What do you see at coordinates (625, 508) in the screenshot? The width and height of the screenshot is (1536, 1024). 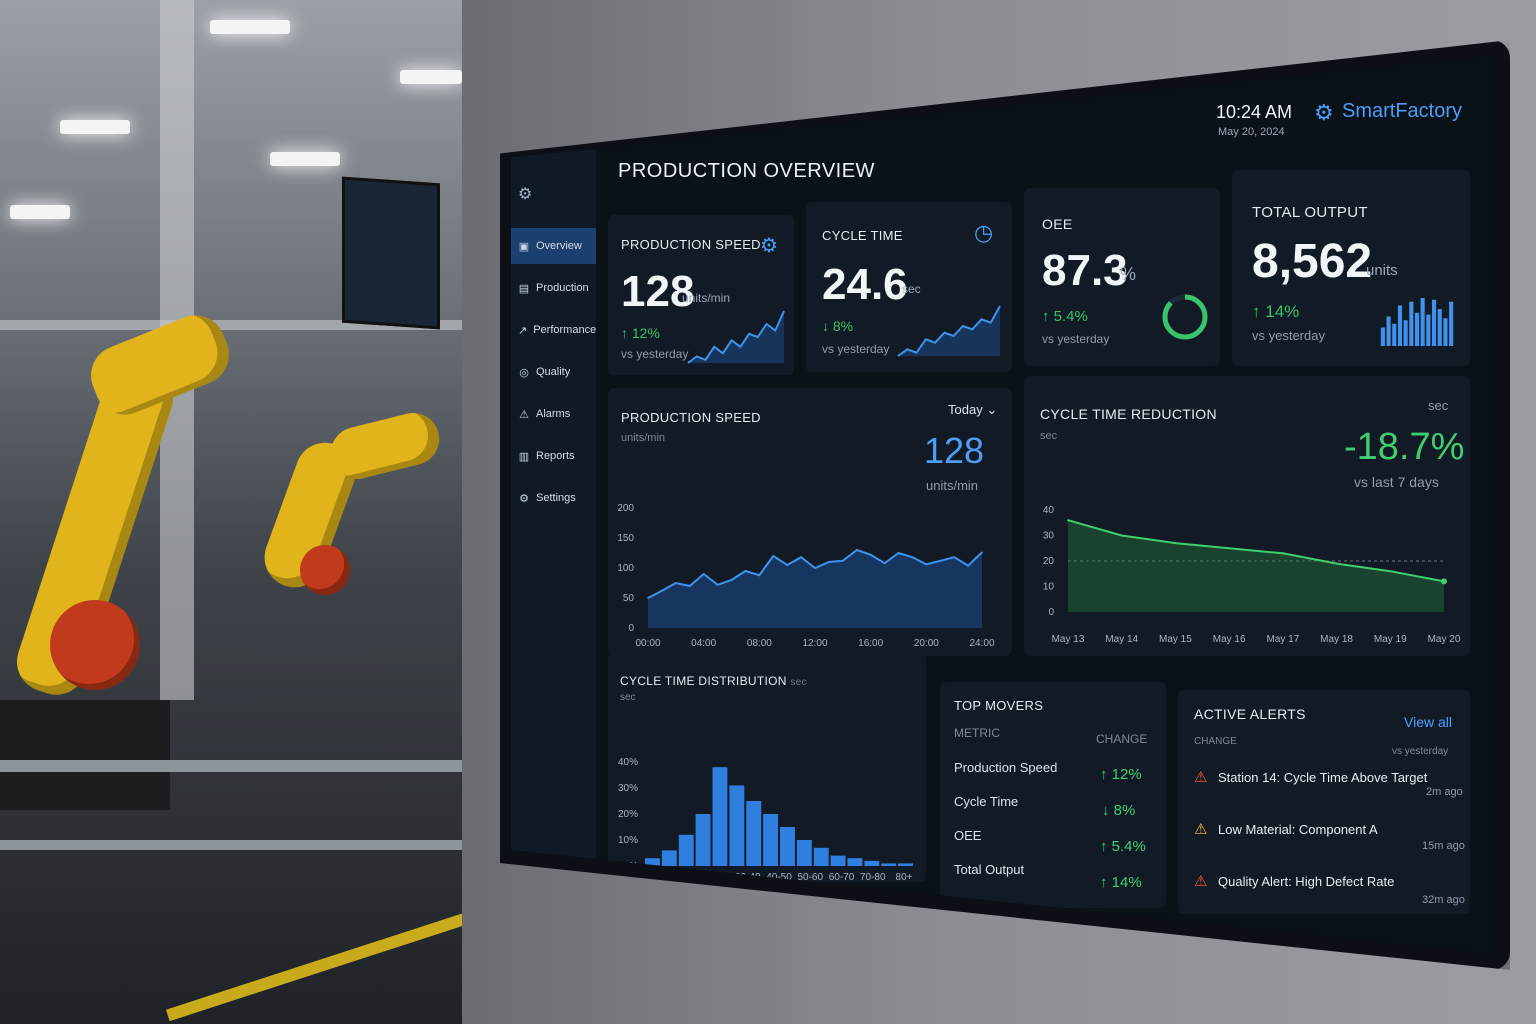 I see `y-tick-label: 200` at bounding box center [625, 508].